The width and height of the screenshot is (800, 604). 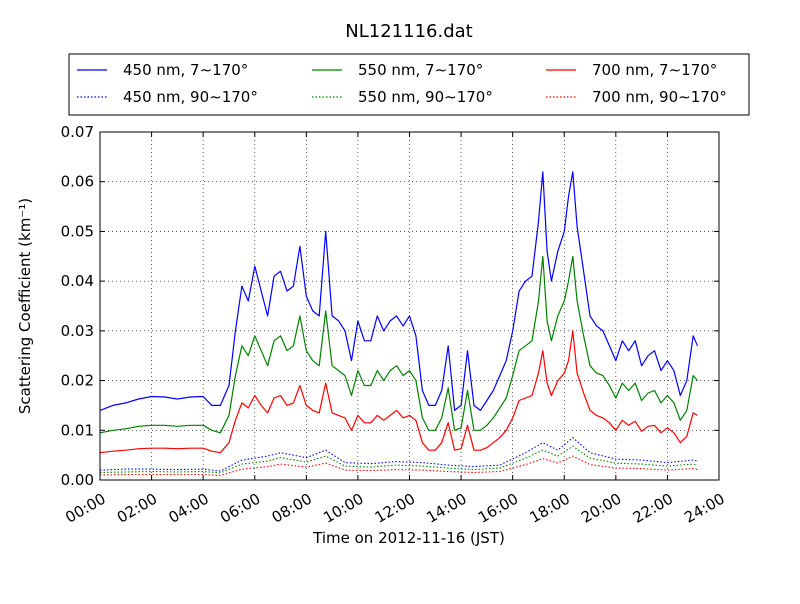 What do you see at coordinates (77, 231) in the screenshot?
I see `y-tick-label: 0.05` at bounding box center [77, 231].